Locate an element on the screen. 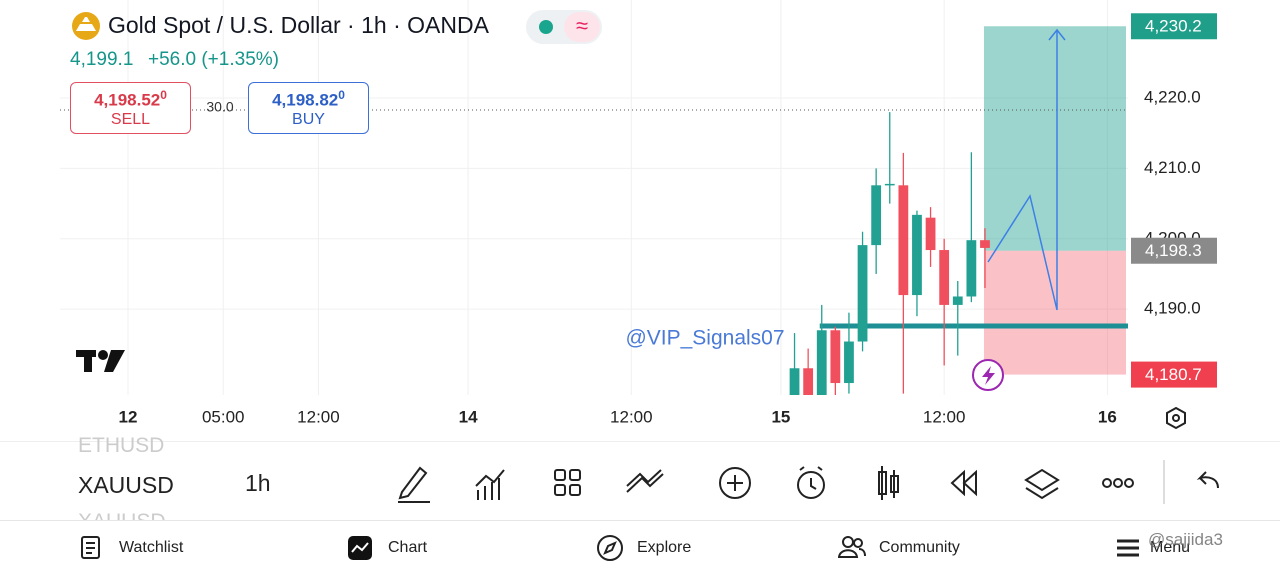 The image size is (1280, 576). x-tick-label: 14 is located at coordinates (468, 416).